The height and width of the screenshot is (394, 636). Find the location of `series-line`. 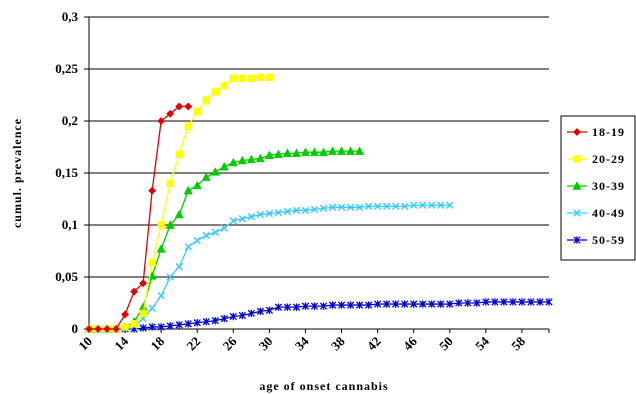

series-line is located at coordinates (319, 315).